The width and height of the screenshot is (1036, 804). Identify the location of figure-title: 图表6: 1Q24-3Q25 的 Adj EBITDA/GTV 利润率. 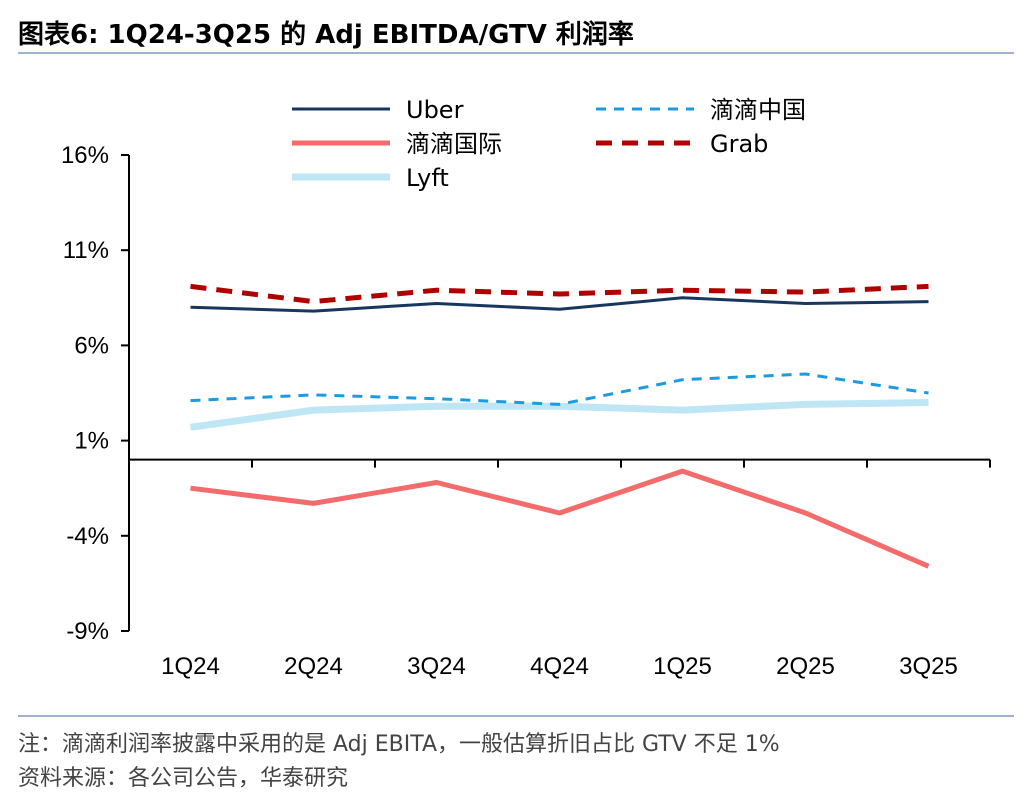
(326, 35).